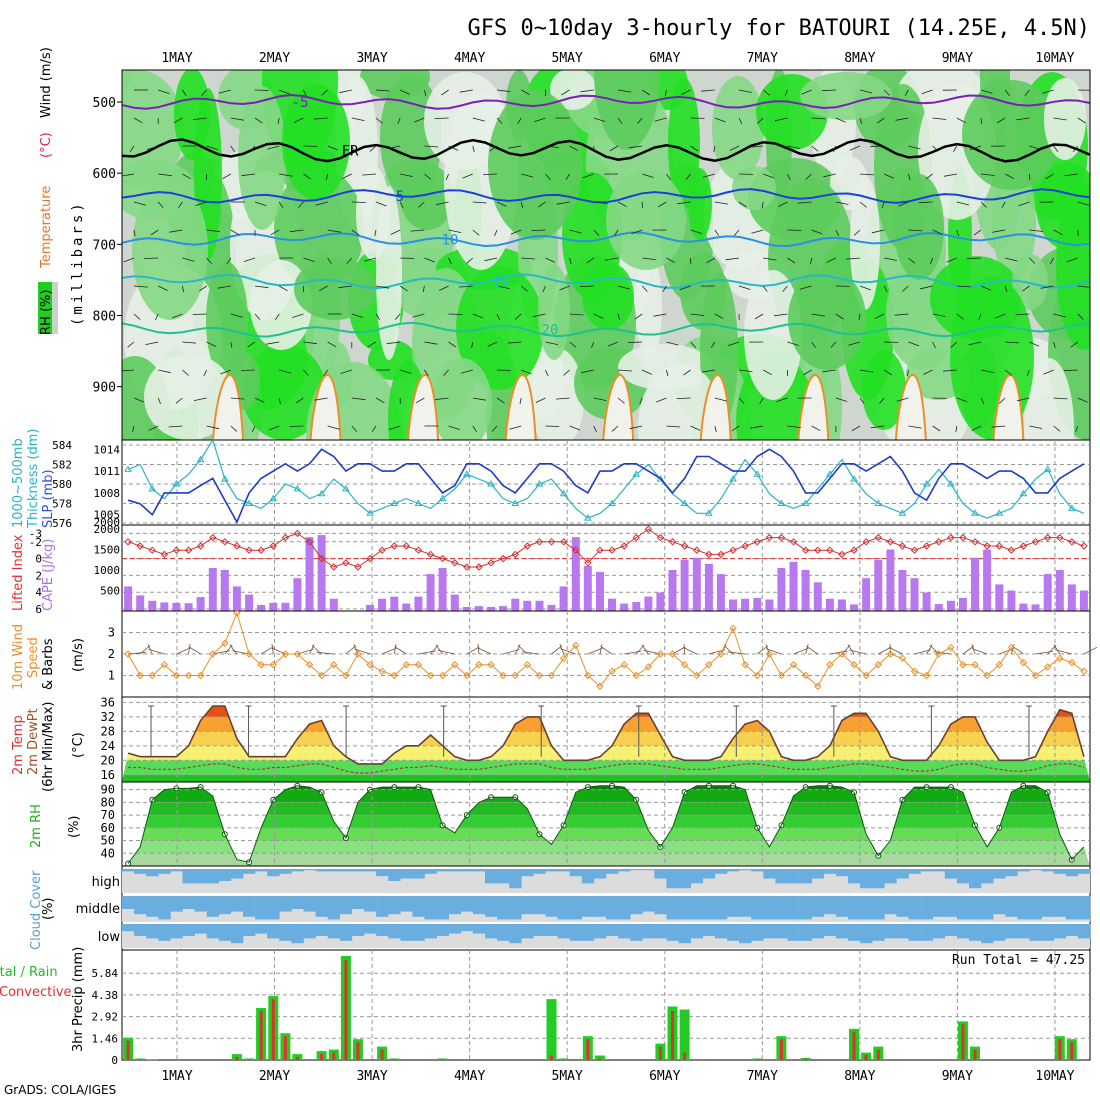 The image size is (1100, 1100). What do you see at coordinates (152, 488) in the screenshot?
I see `thickness-point` at bounding box center [152, 488].